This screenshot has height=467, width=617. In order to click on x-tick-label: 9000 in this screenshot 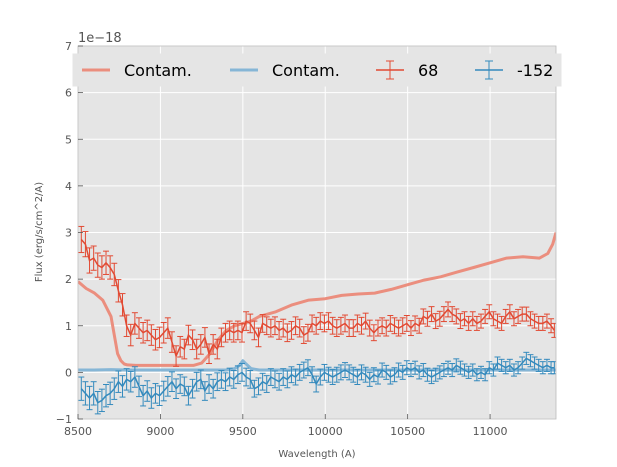, I will do `click(160, 431)`.